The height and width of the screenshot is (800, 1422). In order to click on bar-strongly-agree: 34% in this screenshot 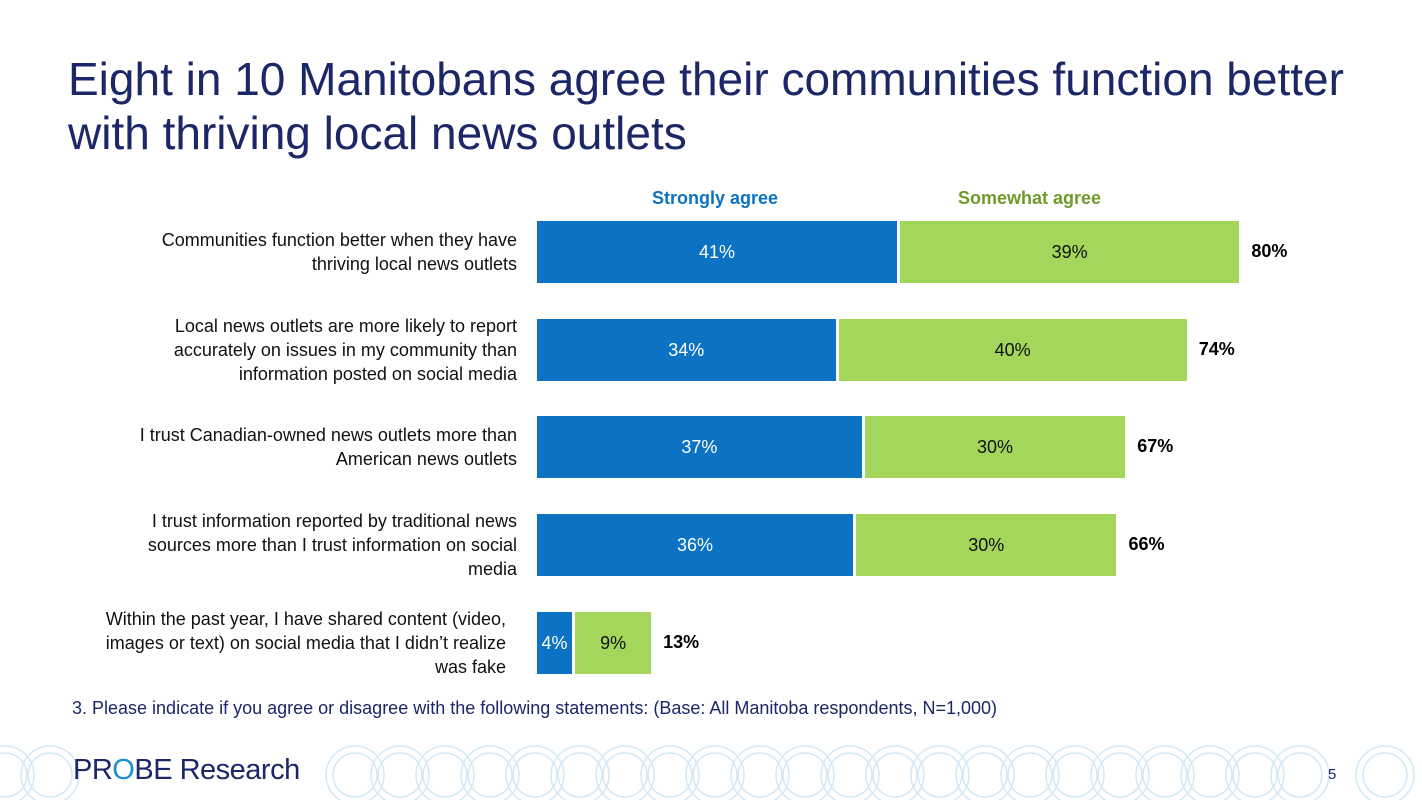, I will do `click(686, 350)`.